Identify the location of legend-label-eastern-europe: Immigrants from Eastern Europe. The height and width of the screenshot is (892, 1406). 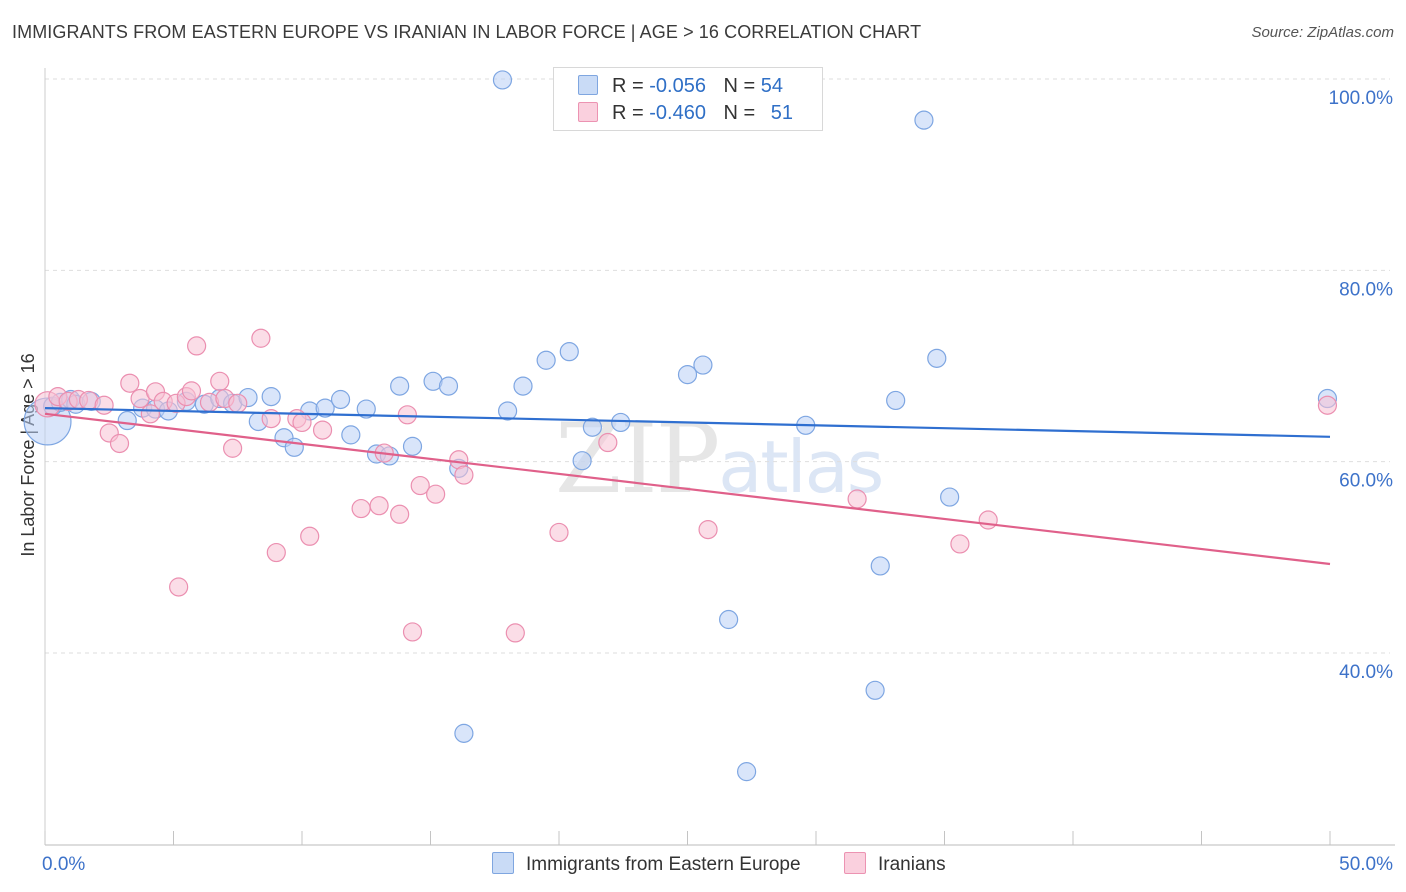
(663, 864).